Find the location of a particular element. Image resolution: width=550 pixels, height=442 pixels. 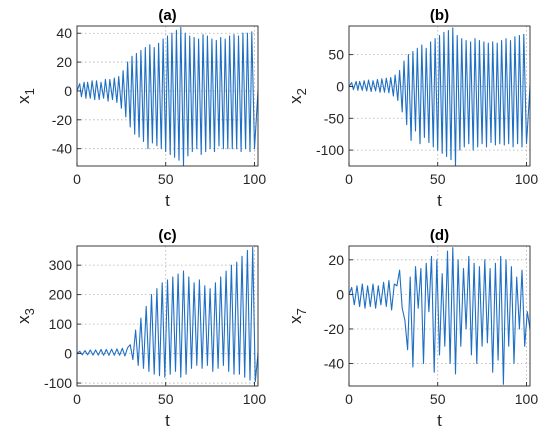

y-tick-label: -50 is located at coordinates (334, 118).